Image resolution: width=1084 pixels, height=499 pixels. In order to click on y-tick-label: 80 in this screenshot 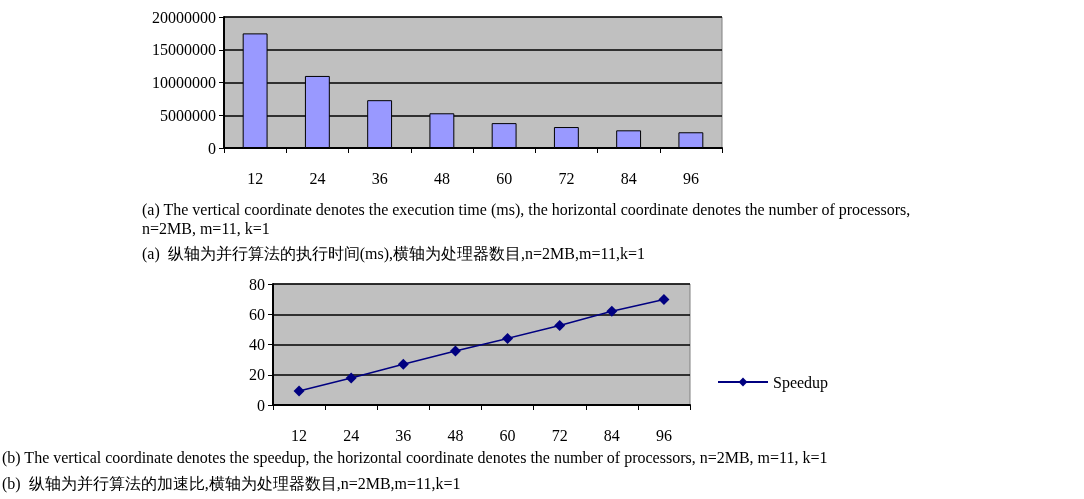, I will do `click(257, 284)`.